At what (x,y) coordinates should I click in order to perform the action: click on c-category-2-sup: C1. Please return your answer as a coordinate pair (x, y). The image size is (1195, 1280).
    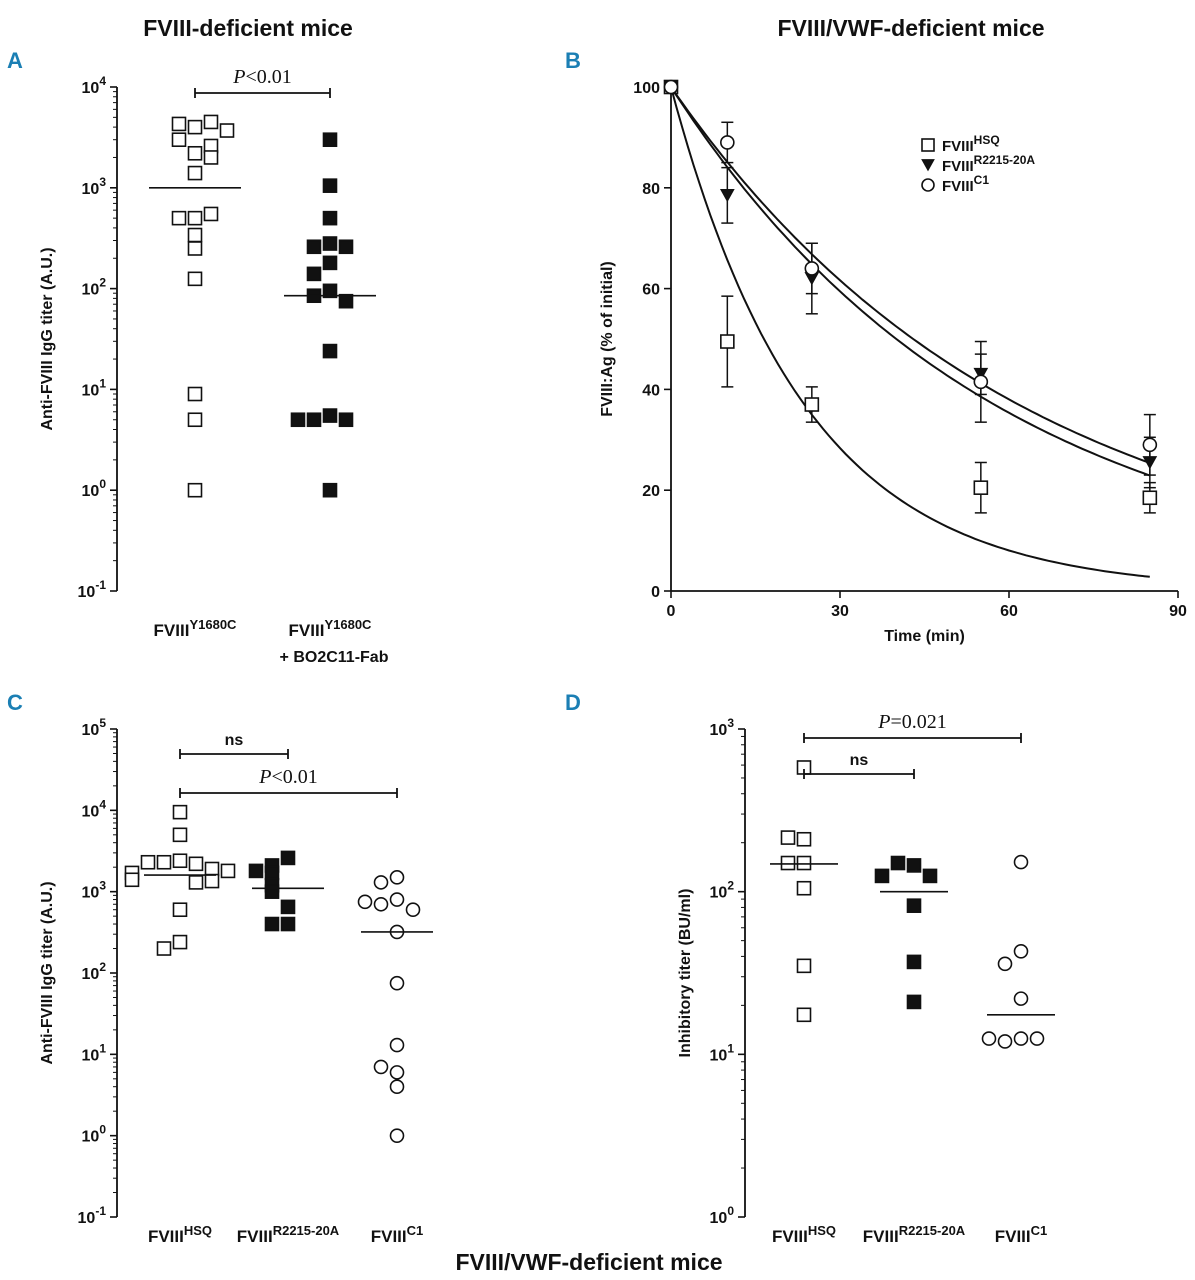
    Looking at the image, I should click on (415, 1230).